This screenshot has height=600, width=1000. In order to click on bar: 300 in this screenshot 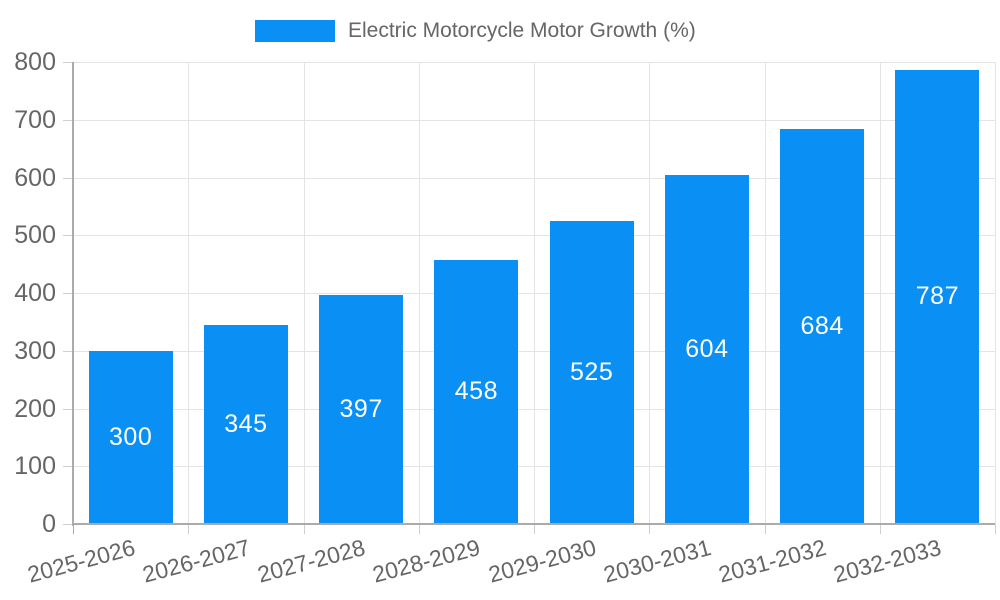, I will do `click(130, 437)`.